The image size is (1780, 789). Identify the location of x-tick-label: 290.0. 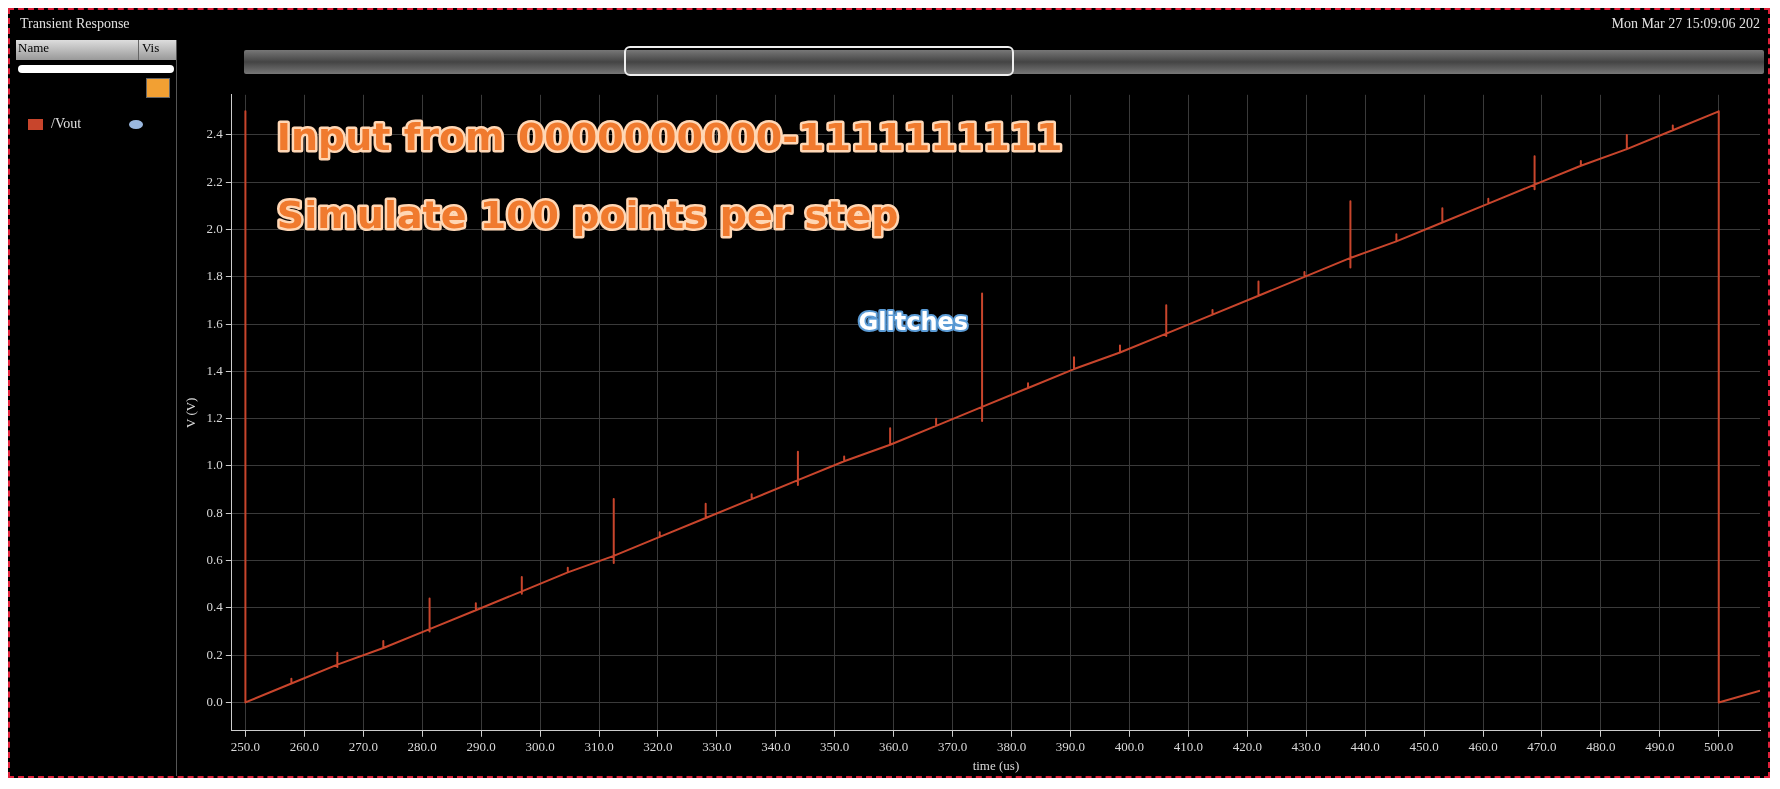
(481, 747).